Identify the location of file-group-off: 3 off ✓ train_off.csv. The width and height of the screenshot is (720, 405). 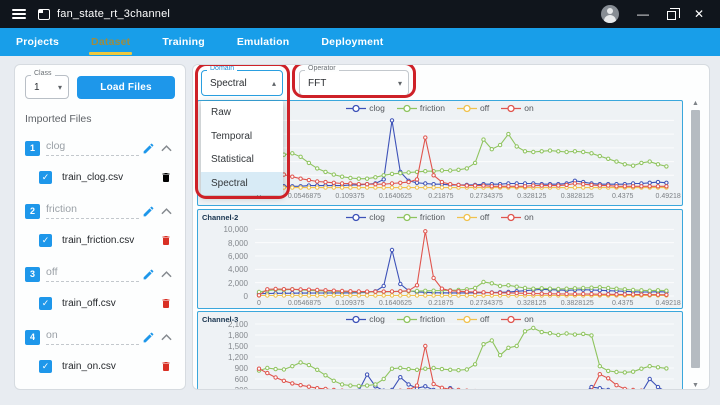
(100, 289).